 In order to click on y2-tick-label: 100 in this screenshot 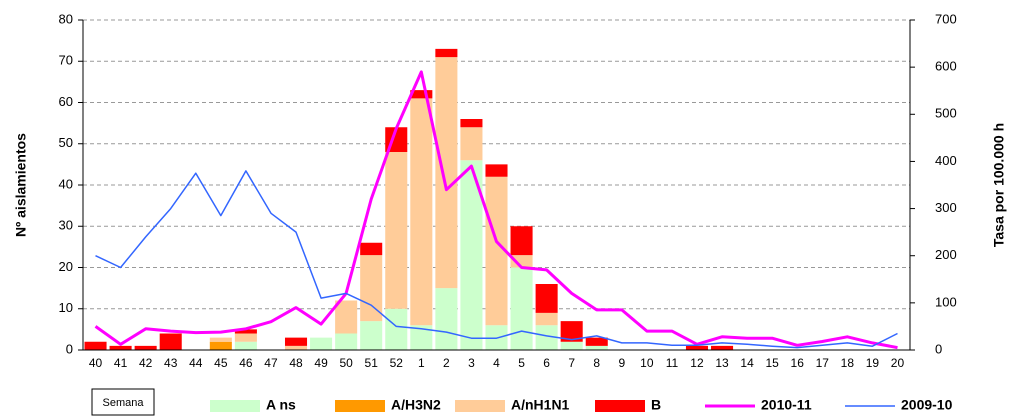, I will do `click(946, 301)`.